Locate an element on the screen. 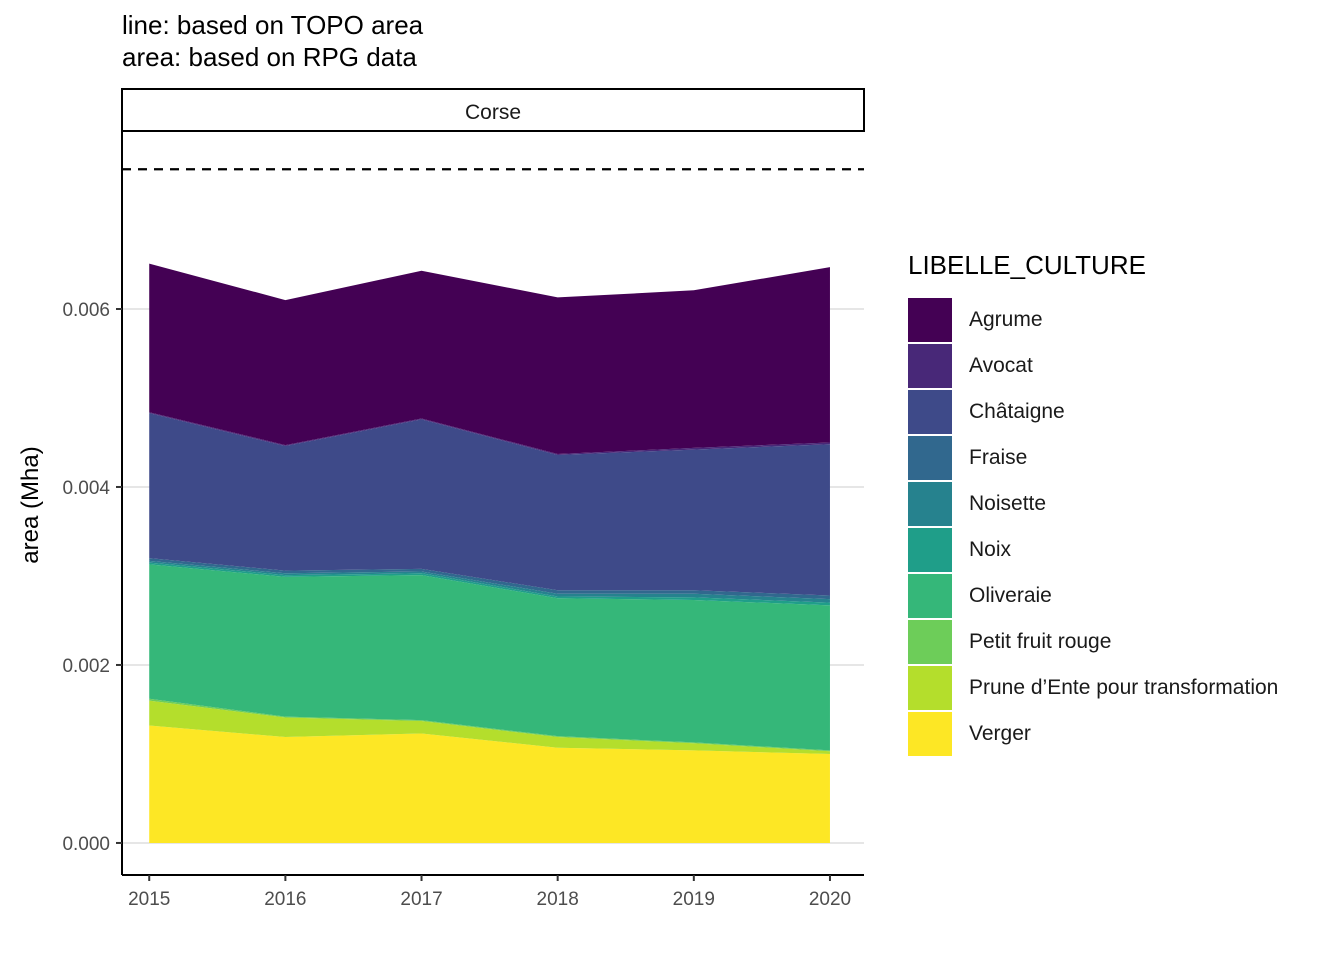 This screenshot has height=960, width=1344. subtitle-line-2: area: based on RPG data is located at coordinates (269, 57).